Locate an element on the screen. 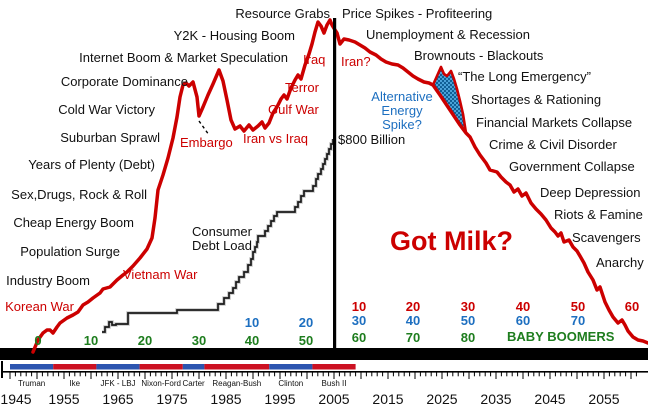  president-label-ike: Ike is located at coordinates (75, 383).